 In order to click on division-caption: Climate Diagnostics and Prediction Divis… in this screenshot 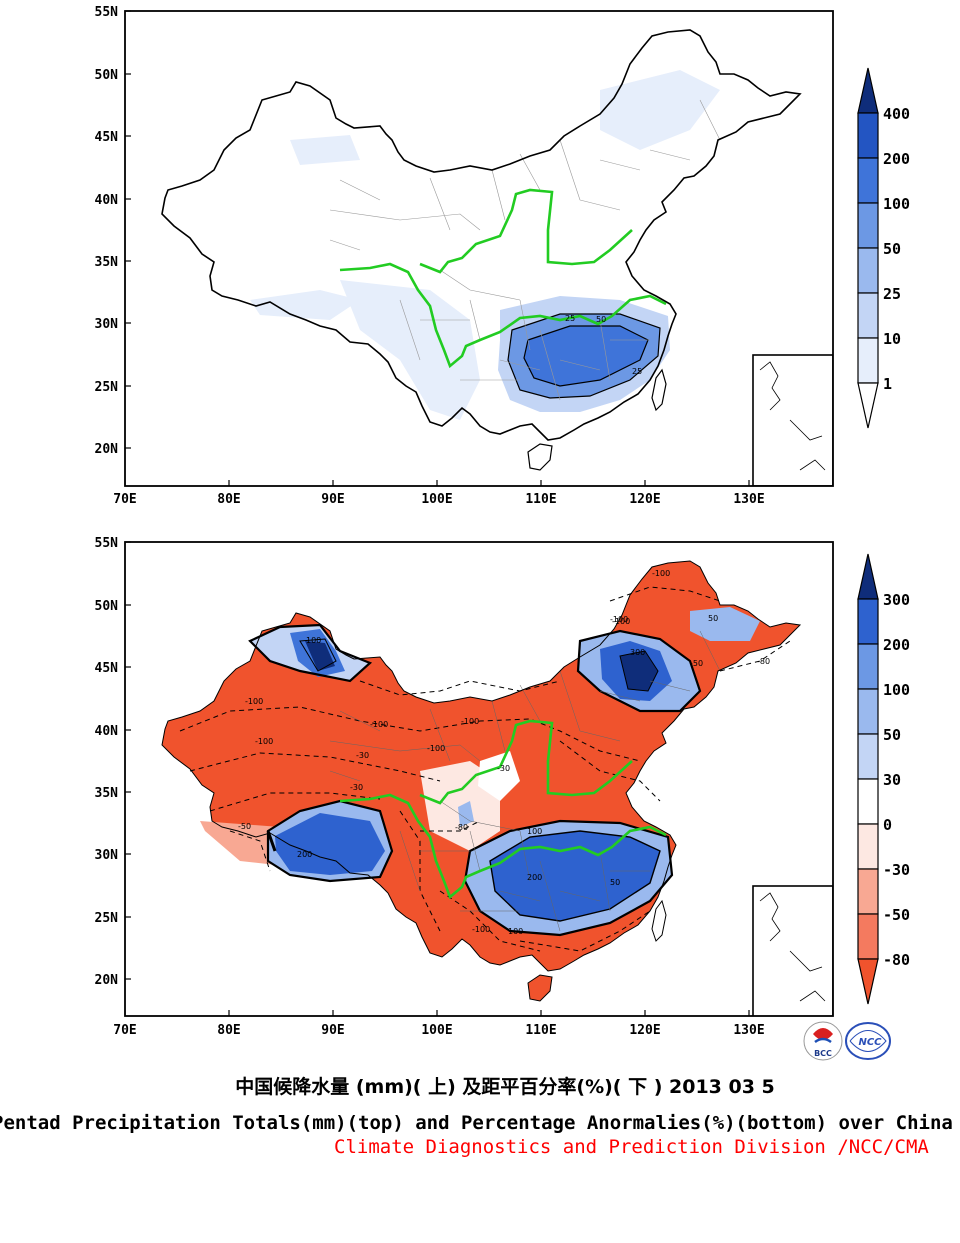, I will do `click(631, 1147)`.